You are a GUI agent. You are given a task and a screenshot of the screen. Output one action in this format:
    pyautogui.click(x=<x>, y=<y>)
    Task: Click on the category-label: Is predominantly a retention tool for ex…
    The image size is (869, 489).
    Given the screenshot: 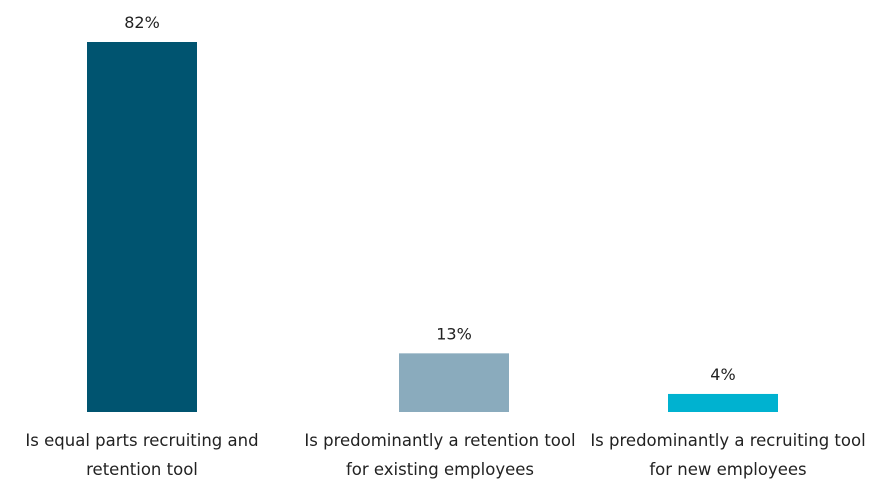 What is the action you would take?
    pyautogui.click(x=440, y=455)
    